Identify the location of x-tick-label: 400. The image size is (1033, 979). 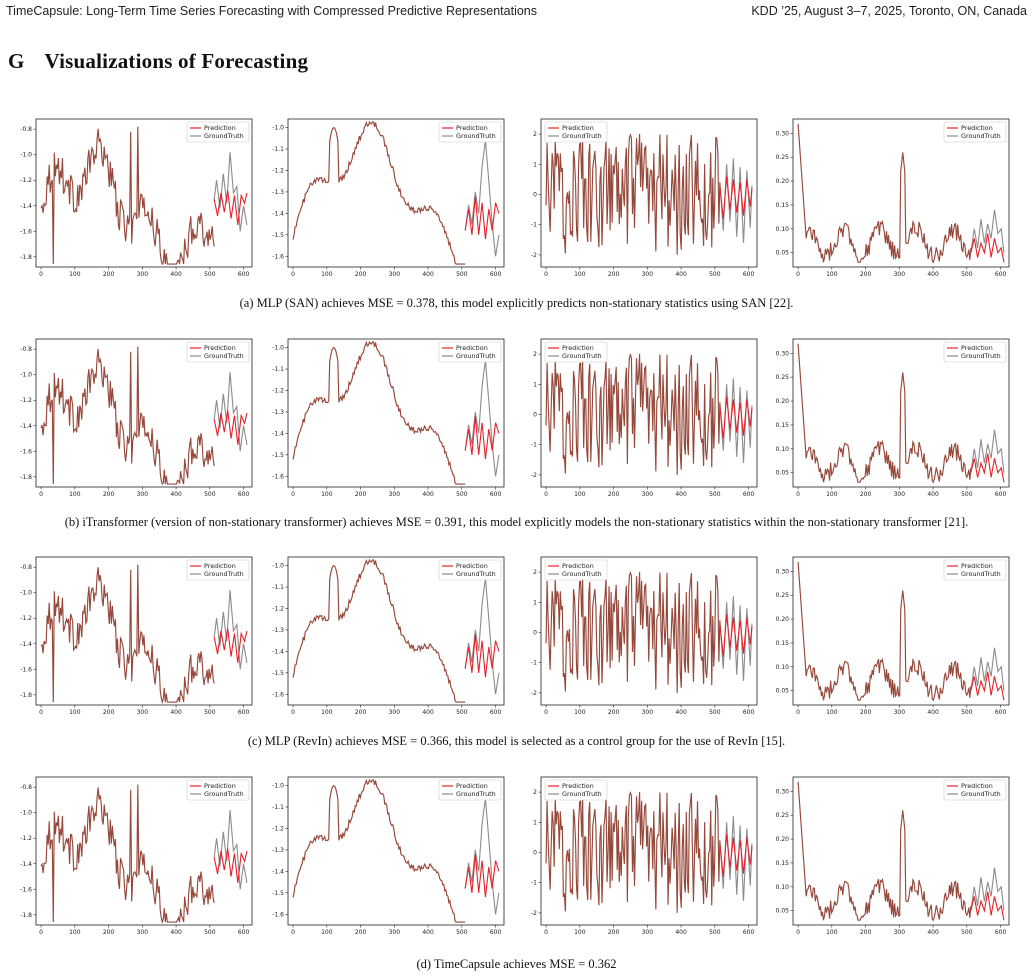
(933, 494).